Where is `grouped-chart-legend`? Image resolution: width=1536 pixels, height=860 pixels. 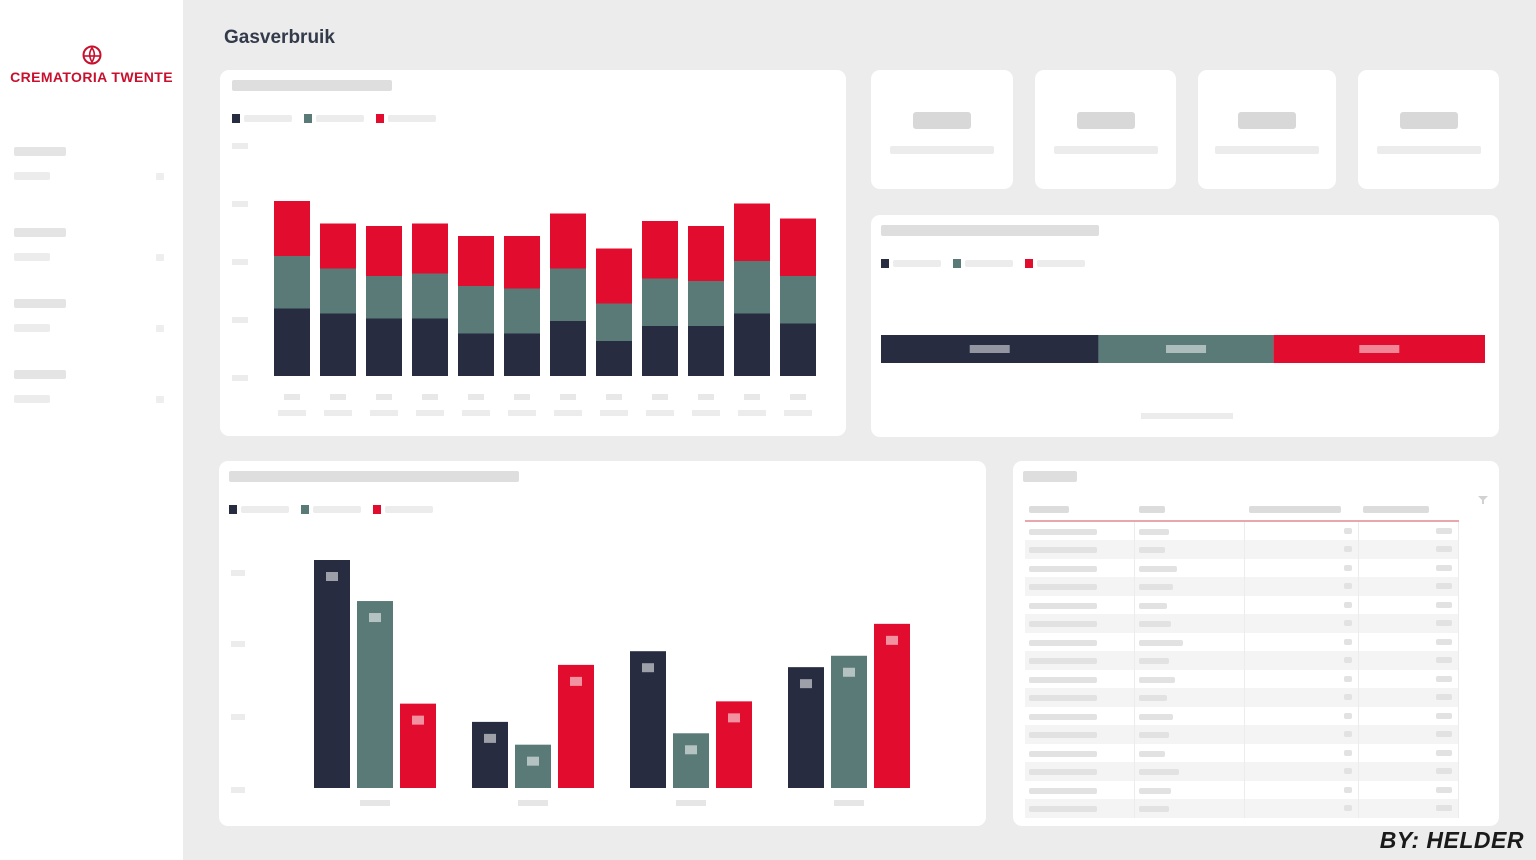 grouped-chart-legend is located at coordinates (331, 509).